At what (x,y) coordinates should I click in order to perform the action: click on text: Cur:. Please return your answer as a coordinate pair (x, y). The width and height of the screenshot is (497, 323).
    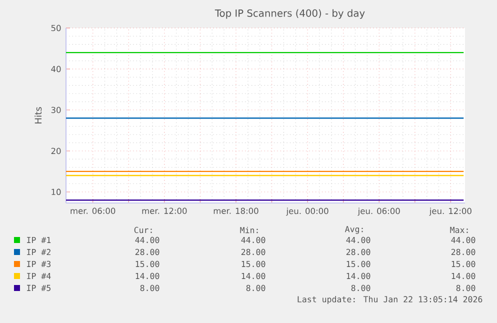
    Looking at the image, I should click on (143, 230).